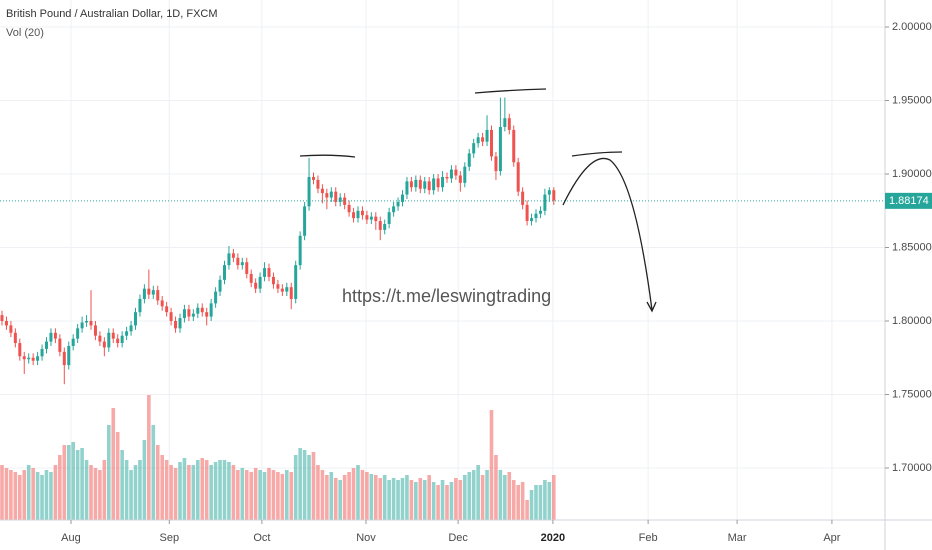 This screenshot has width=932, height=550. I want to click on x-tick-label: Aug, so click(71, 538).